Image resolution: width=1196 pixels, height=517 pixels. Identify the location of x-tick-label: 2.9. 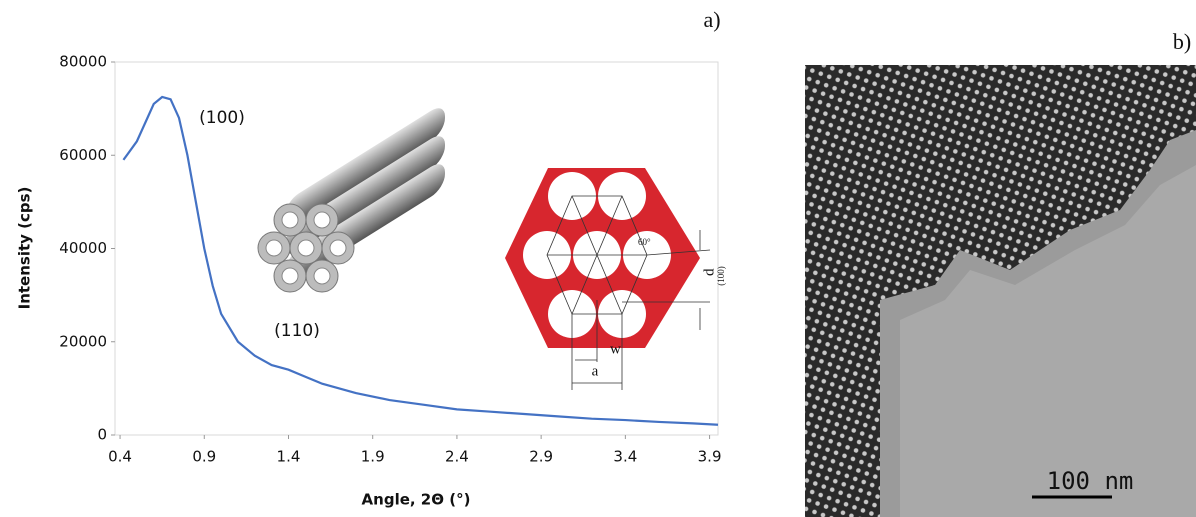
(541, 457).